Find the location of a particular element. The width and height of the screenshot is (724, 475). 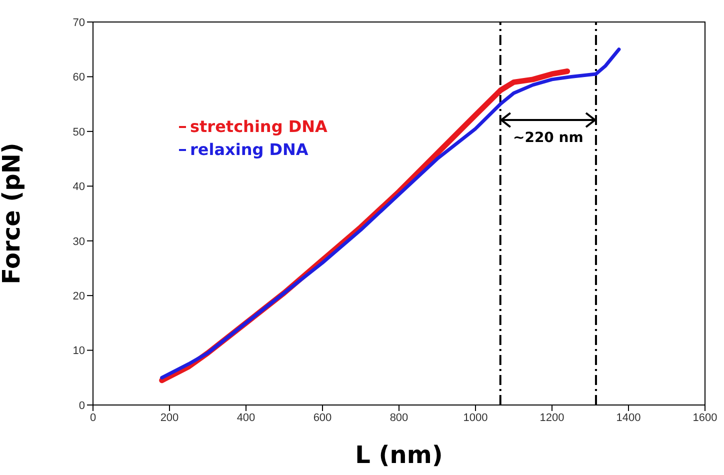

x-tick-label: 1400 is located at coordinates (628, 418).